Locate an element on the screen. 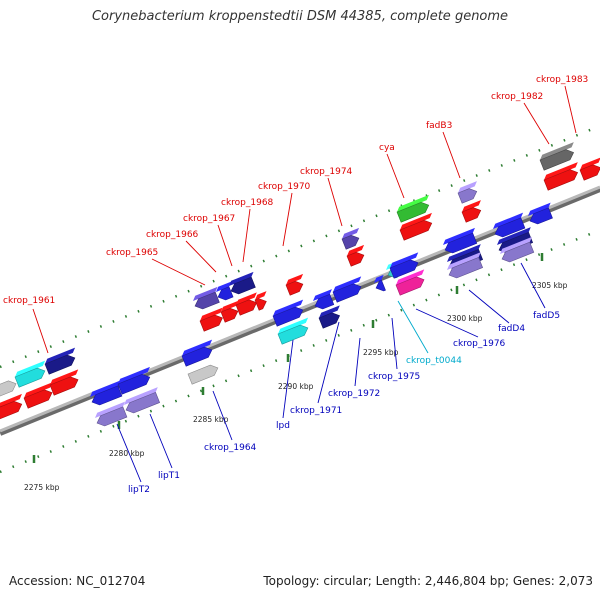  gene-label: lipT1 is located at coordinates (169, 476).